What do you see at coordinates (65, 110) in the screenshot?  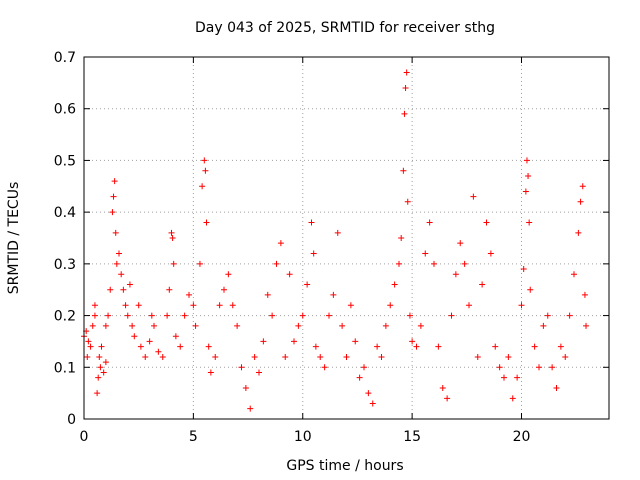 I see `y-tick-label: 0.6` at bounding box center [65, 110].